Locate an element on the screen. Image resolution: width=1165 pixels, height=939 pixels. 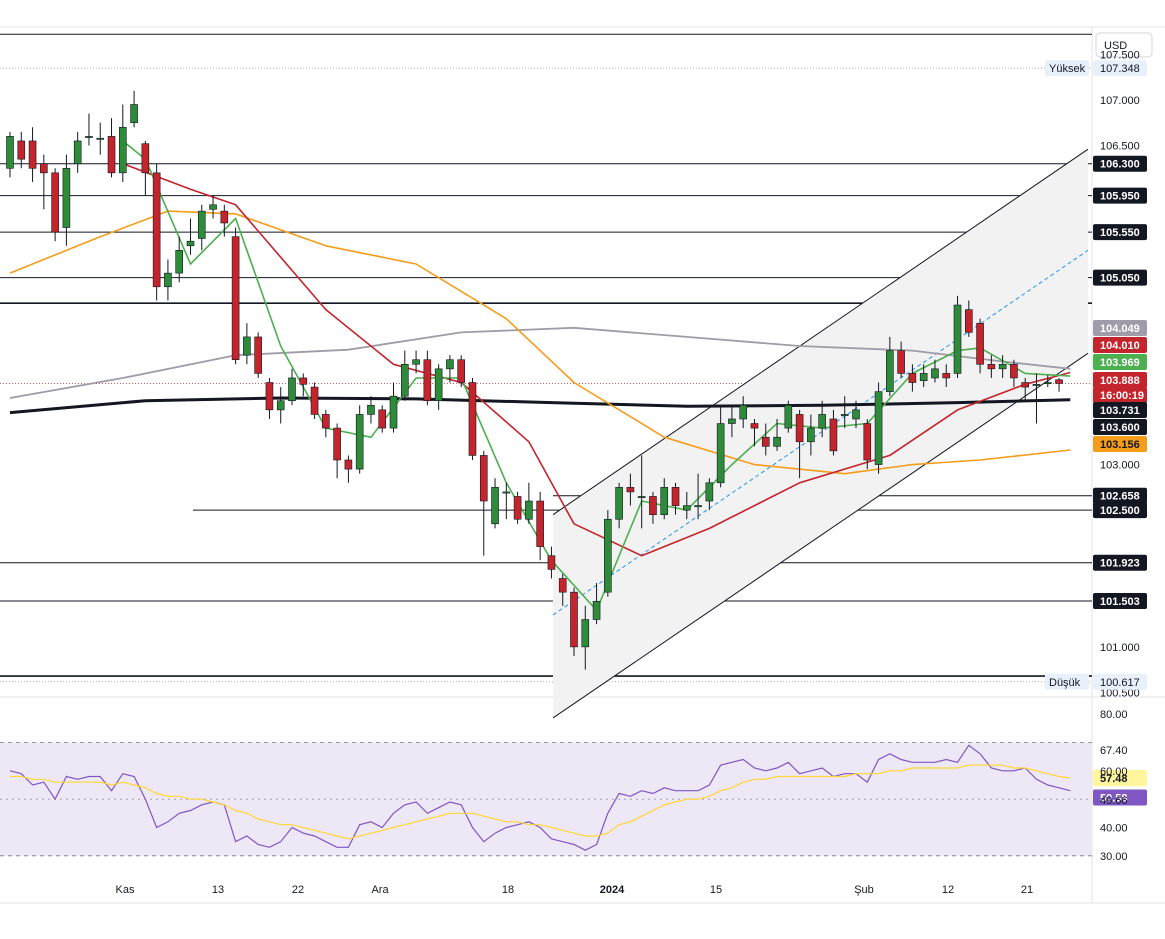
price-tick: 100.500 is located at coordinates (1120, 693).